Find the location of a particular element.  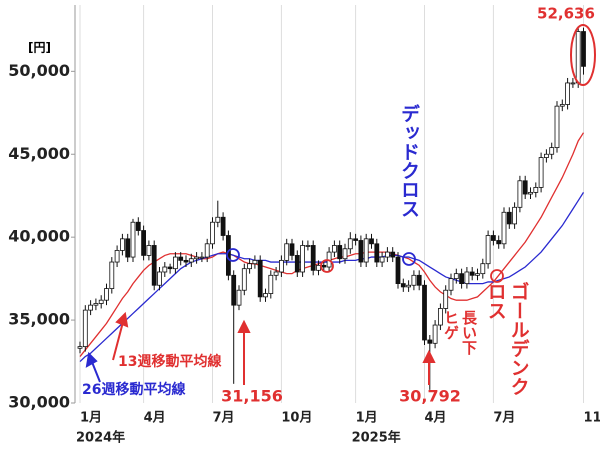

high-label: 52,636 is located at coordinates (566, 14).